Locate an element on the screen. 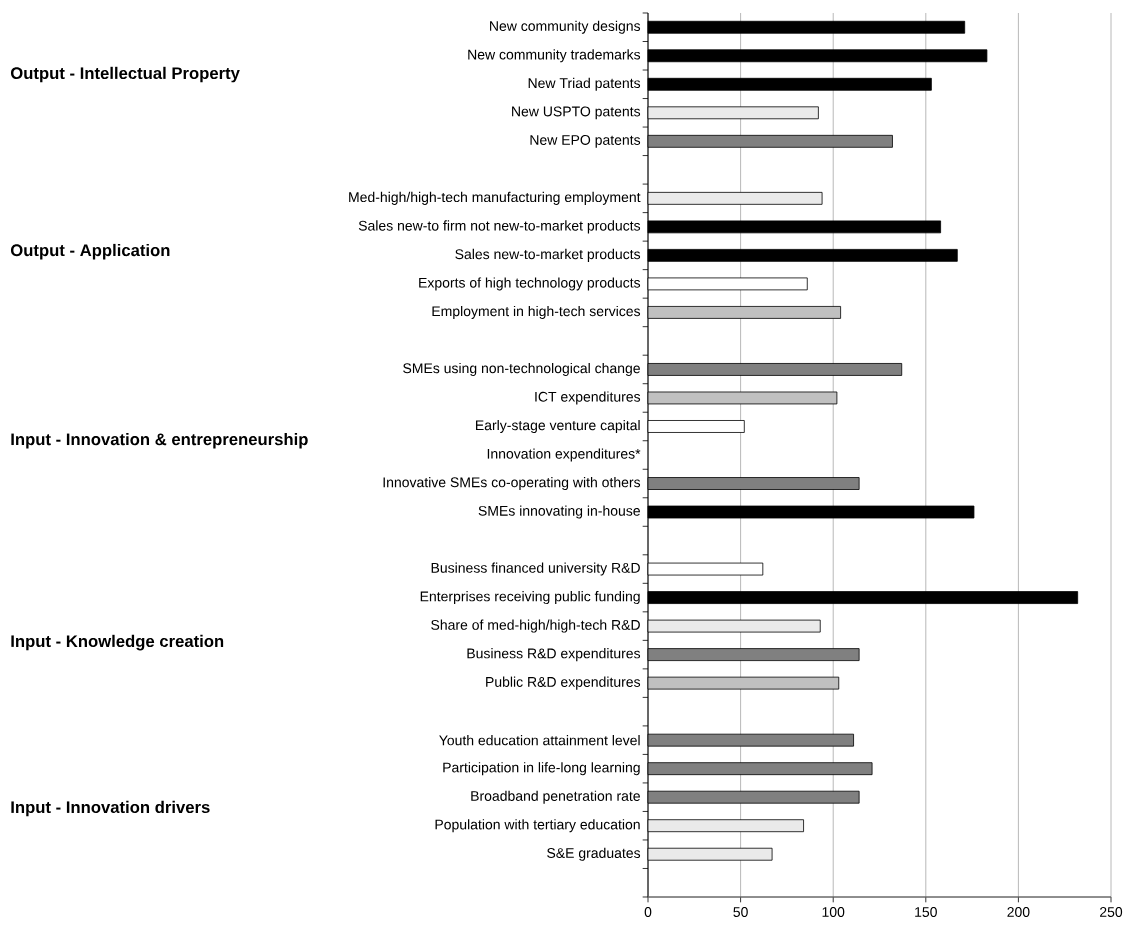 Image resolution: width=1128 pixels, height=930 pixels. y-tick-label: Early-stage venture capital is located at coordinates (558, 426).